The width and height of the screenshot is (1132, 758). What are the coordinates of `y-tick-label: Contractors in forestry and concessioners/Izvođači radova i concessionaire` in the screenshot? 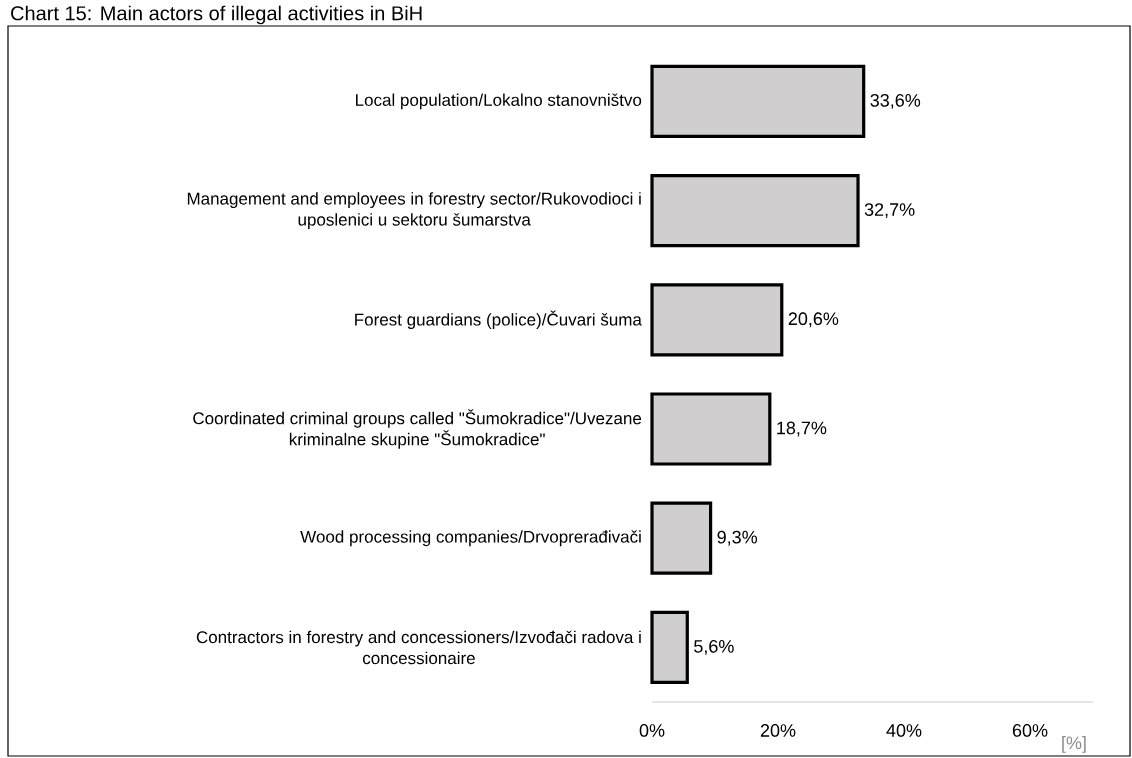 It's located at (418, 647).